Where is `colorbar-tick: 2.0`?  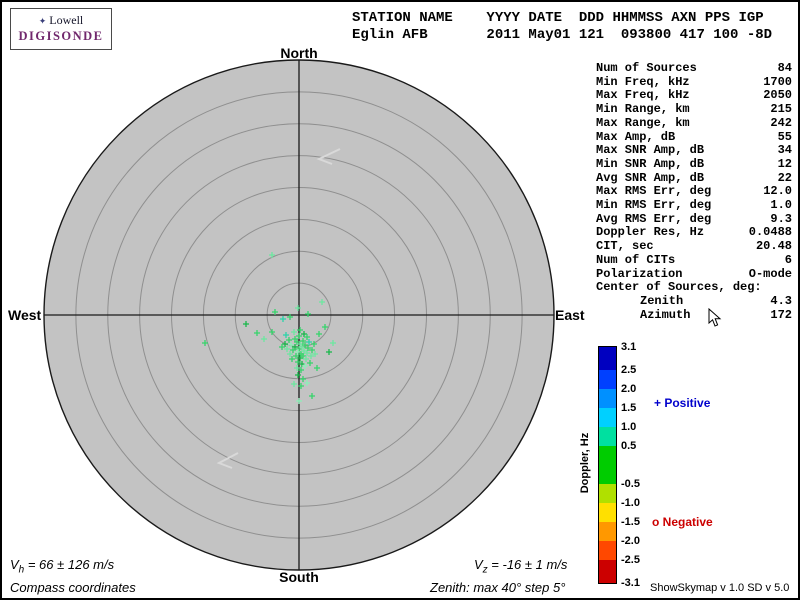
colorbar-tick: 2.0 is located at coordinates (629, 388).